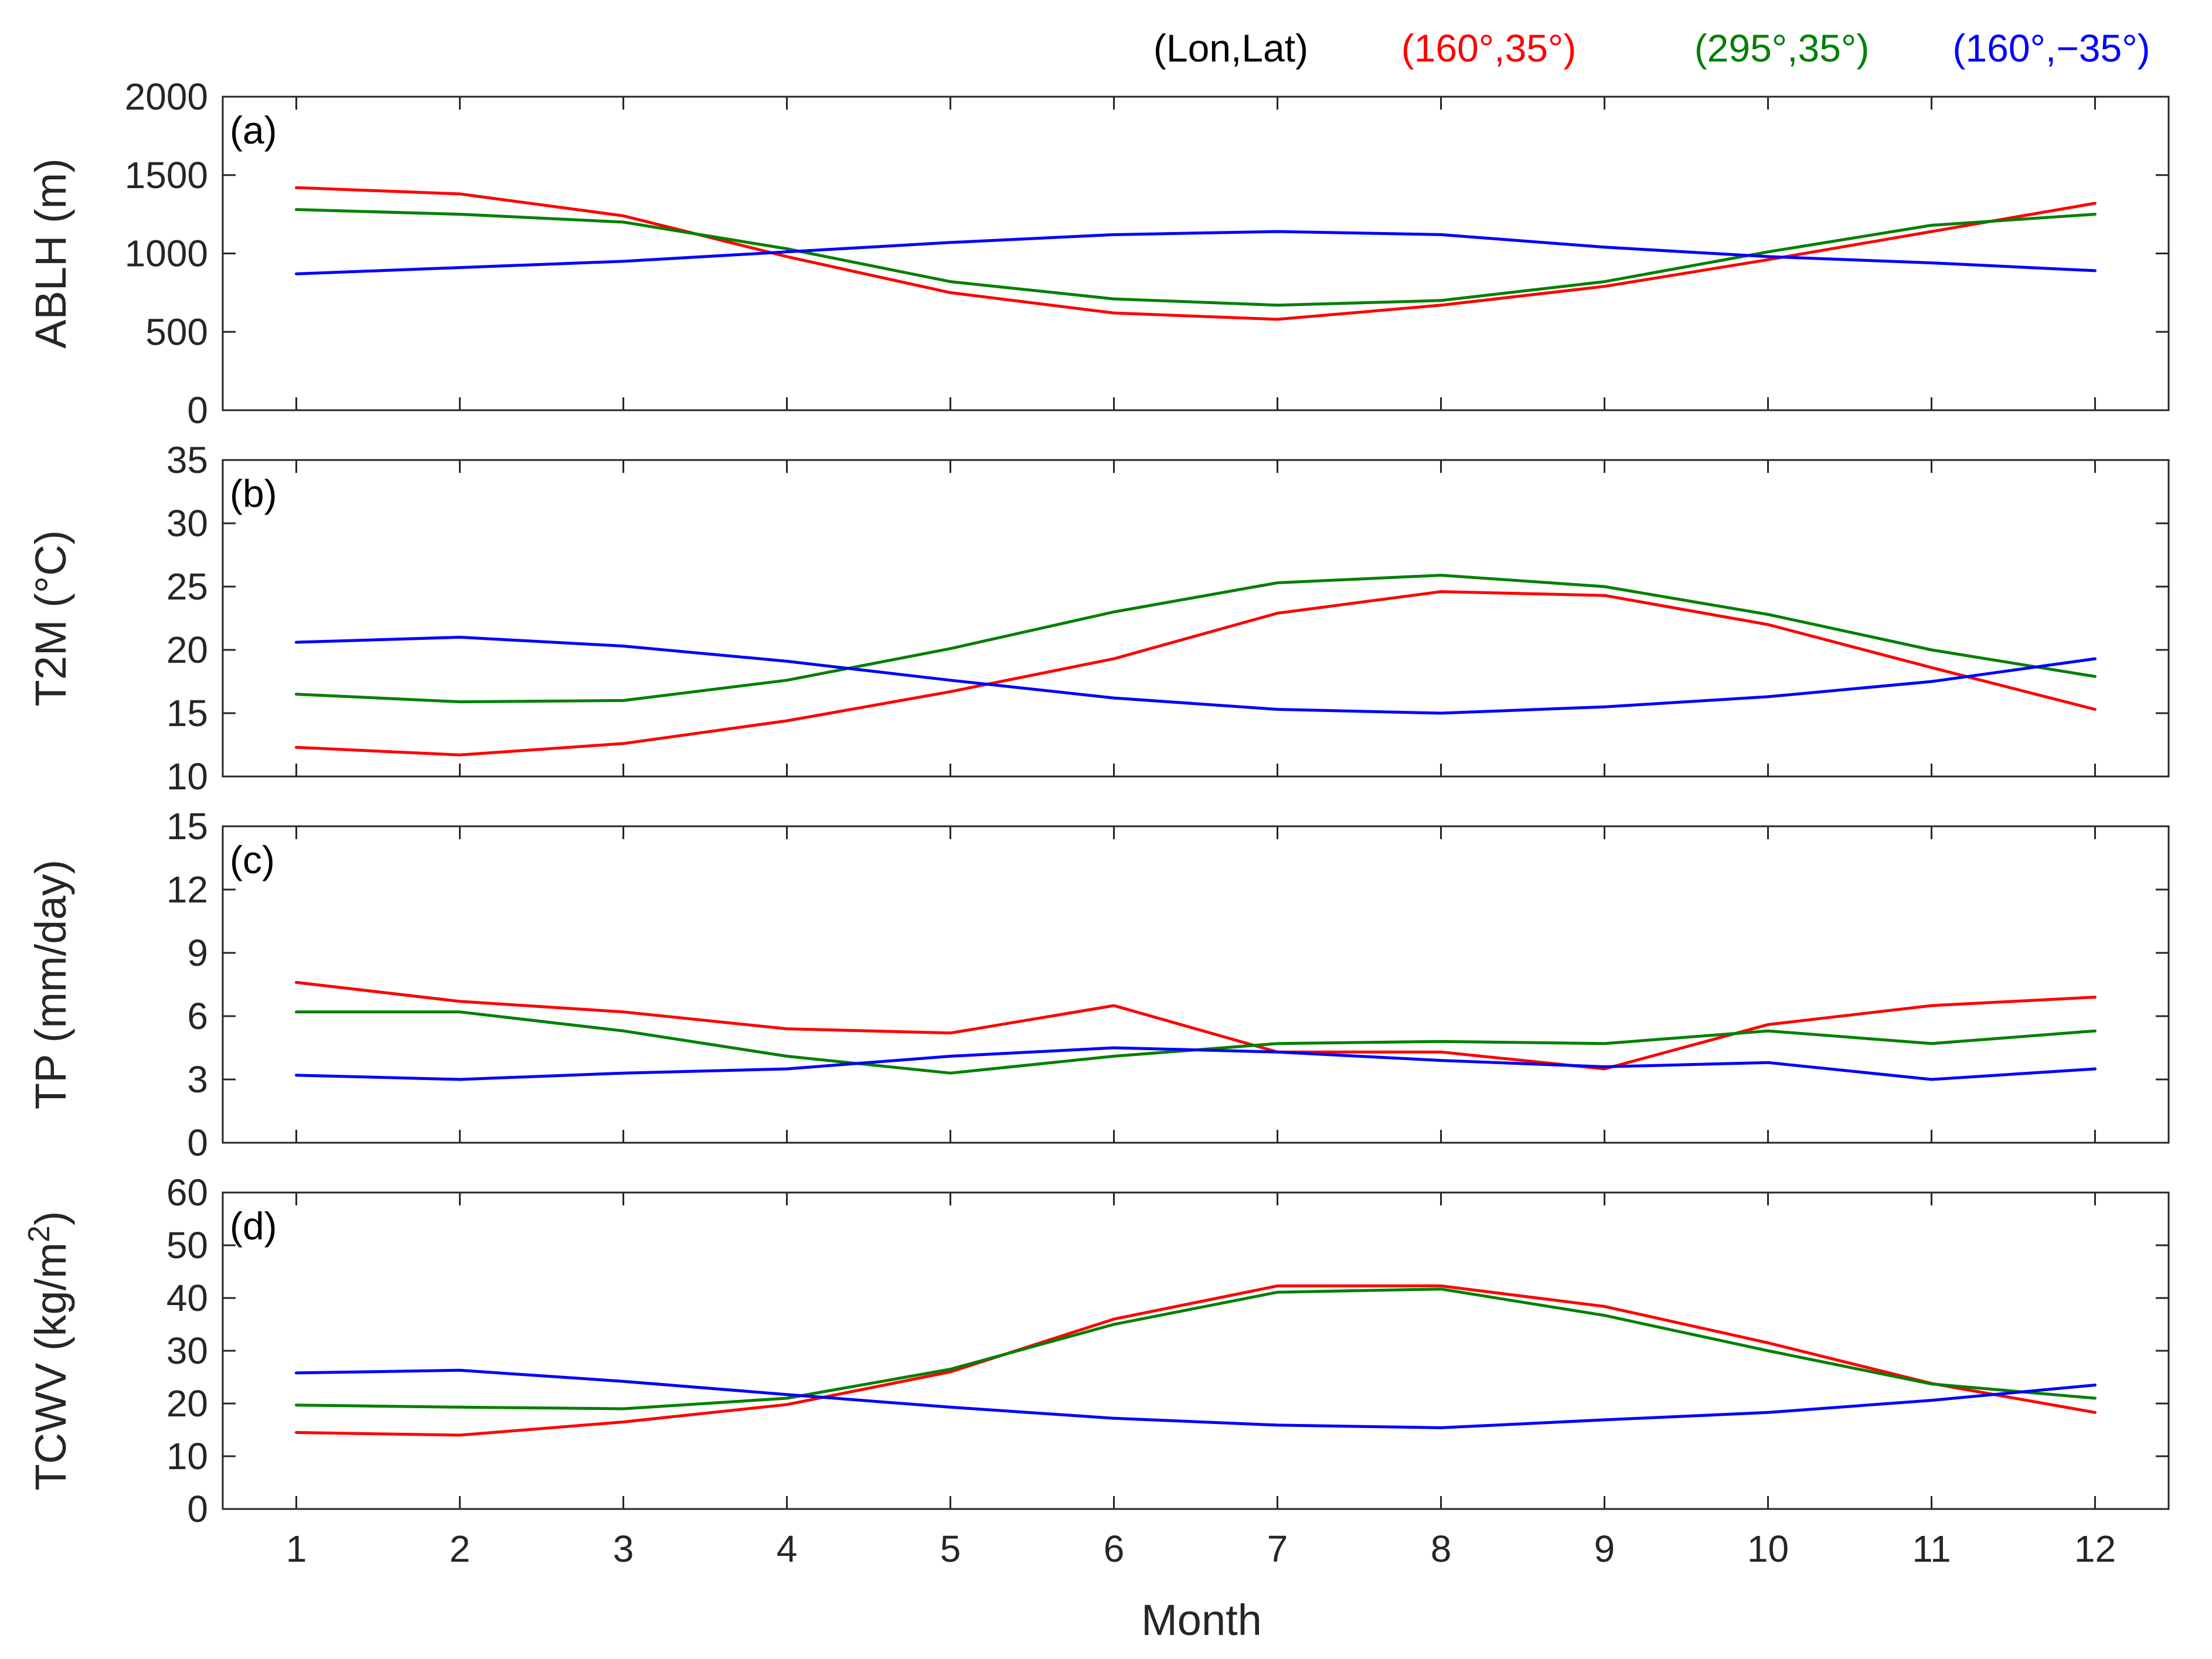  Describe the element at coordinates (787, 1549) in the screenshot. I see `x-tick-label-3: 4` at that location.